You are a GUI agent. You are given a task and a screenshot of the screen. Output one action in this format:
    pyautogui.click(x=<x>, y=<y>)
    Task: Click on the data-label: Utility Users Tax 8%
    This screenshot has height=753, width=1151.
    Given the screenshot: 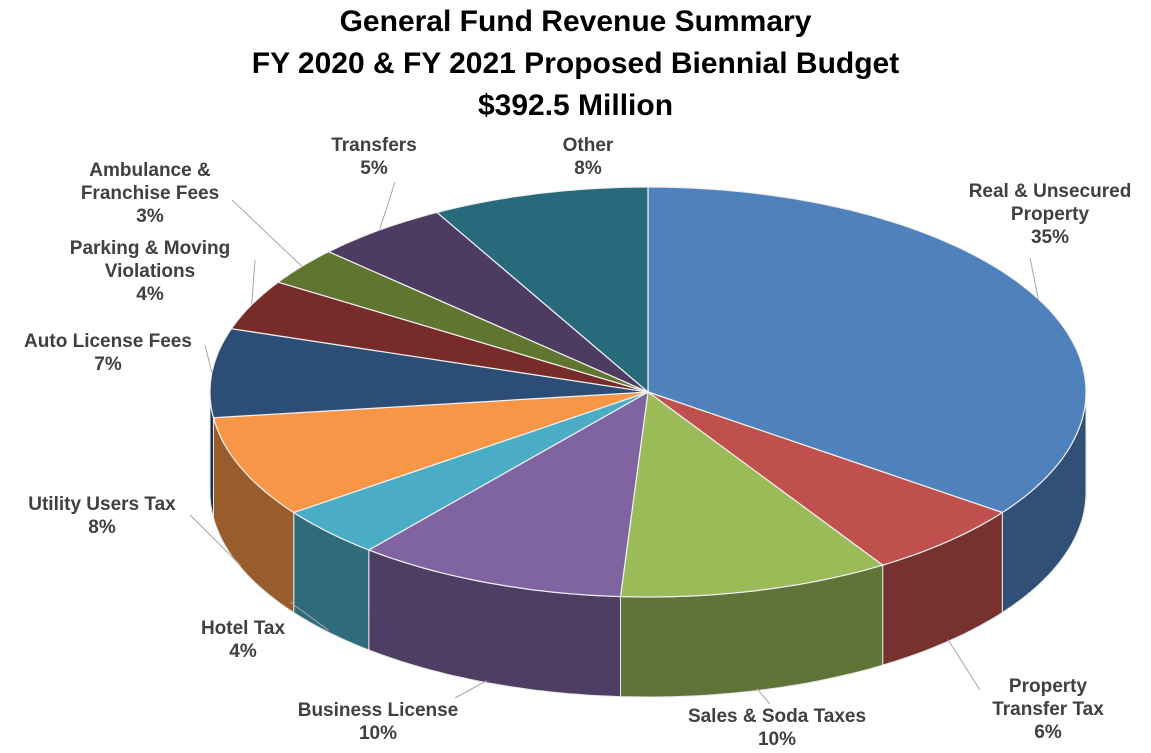 What is the action you would take?
    pyautogui.click(x=106, y=516)
    